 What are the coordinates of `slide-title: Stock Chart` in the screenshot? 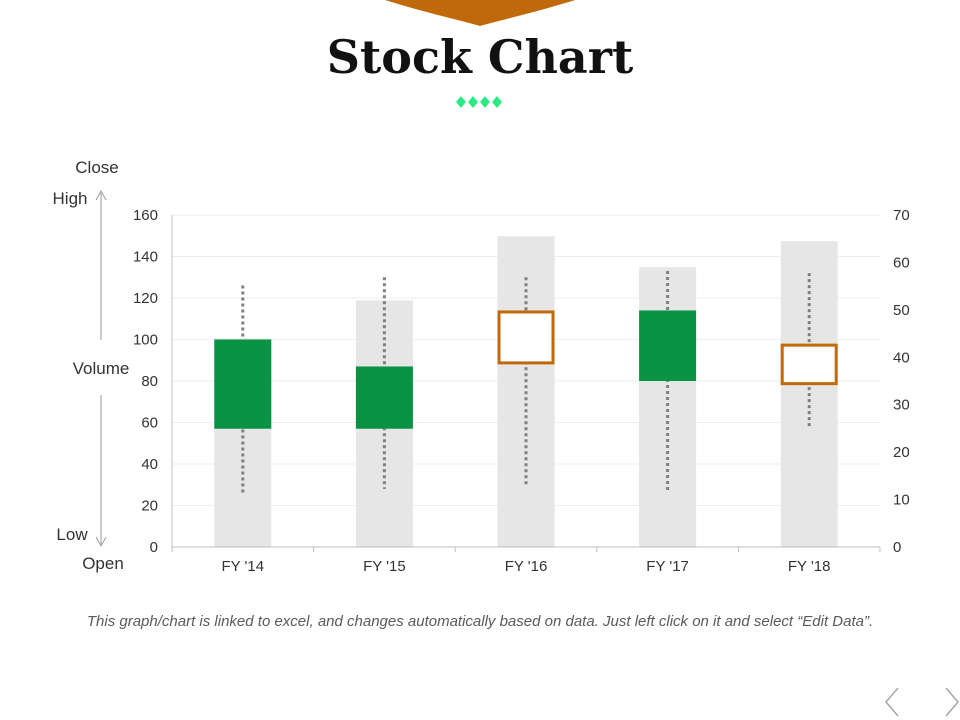 It's located at (480, 57).